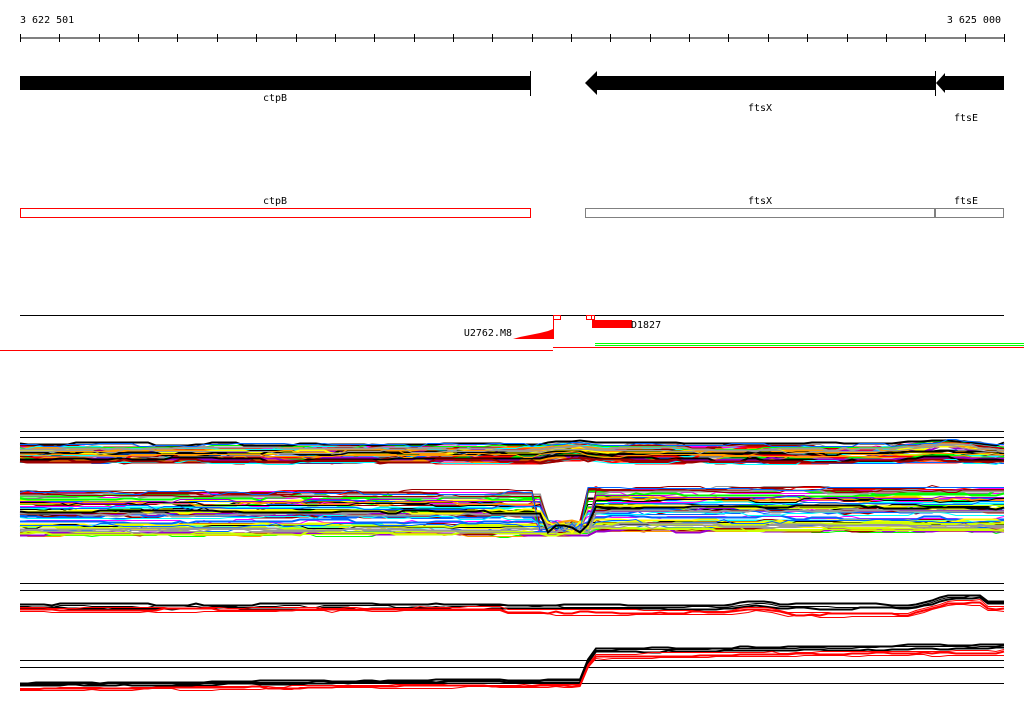  I want to click on annotation-label-ftsE: ftsE, so click(966, 201).